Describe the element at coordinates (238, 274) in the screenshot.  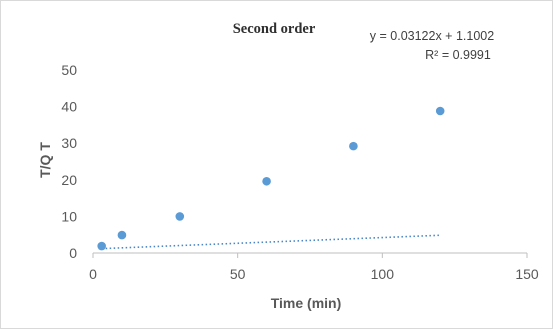
I see `x-tick-label: 50` at that location.